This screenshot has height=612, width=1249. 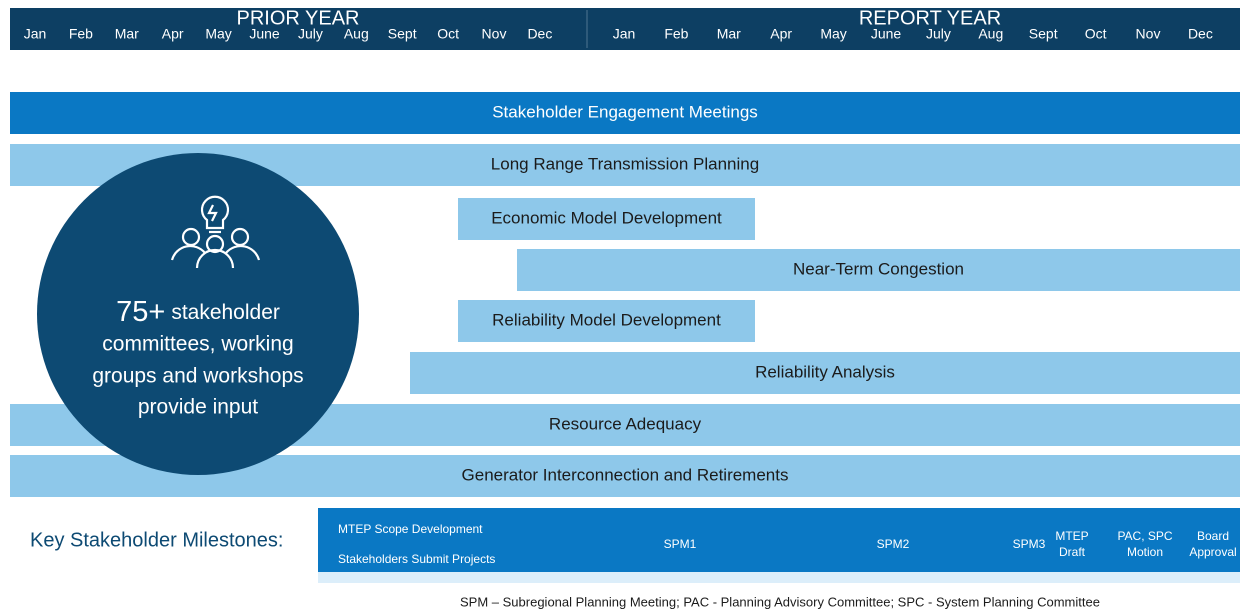 What do you see at coordinates (198, 407) in the screenshot?
I see `circle-line: provide input` at bounding box center [198, 407].